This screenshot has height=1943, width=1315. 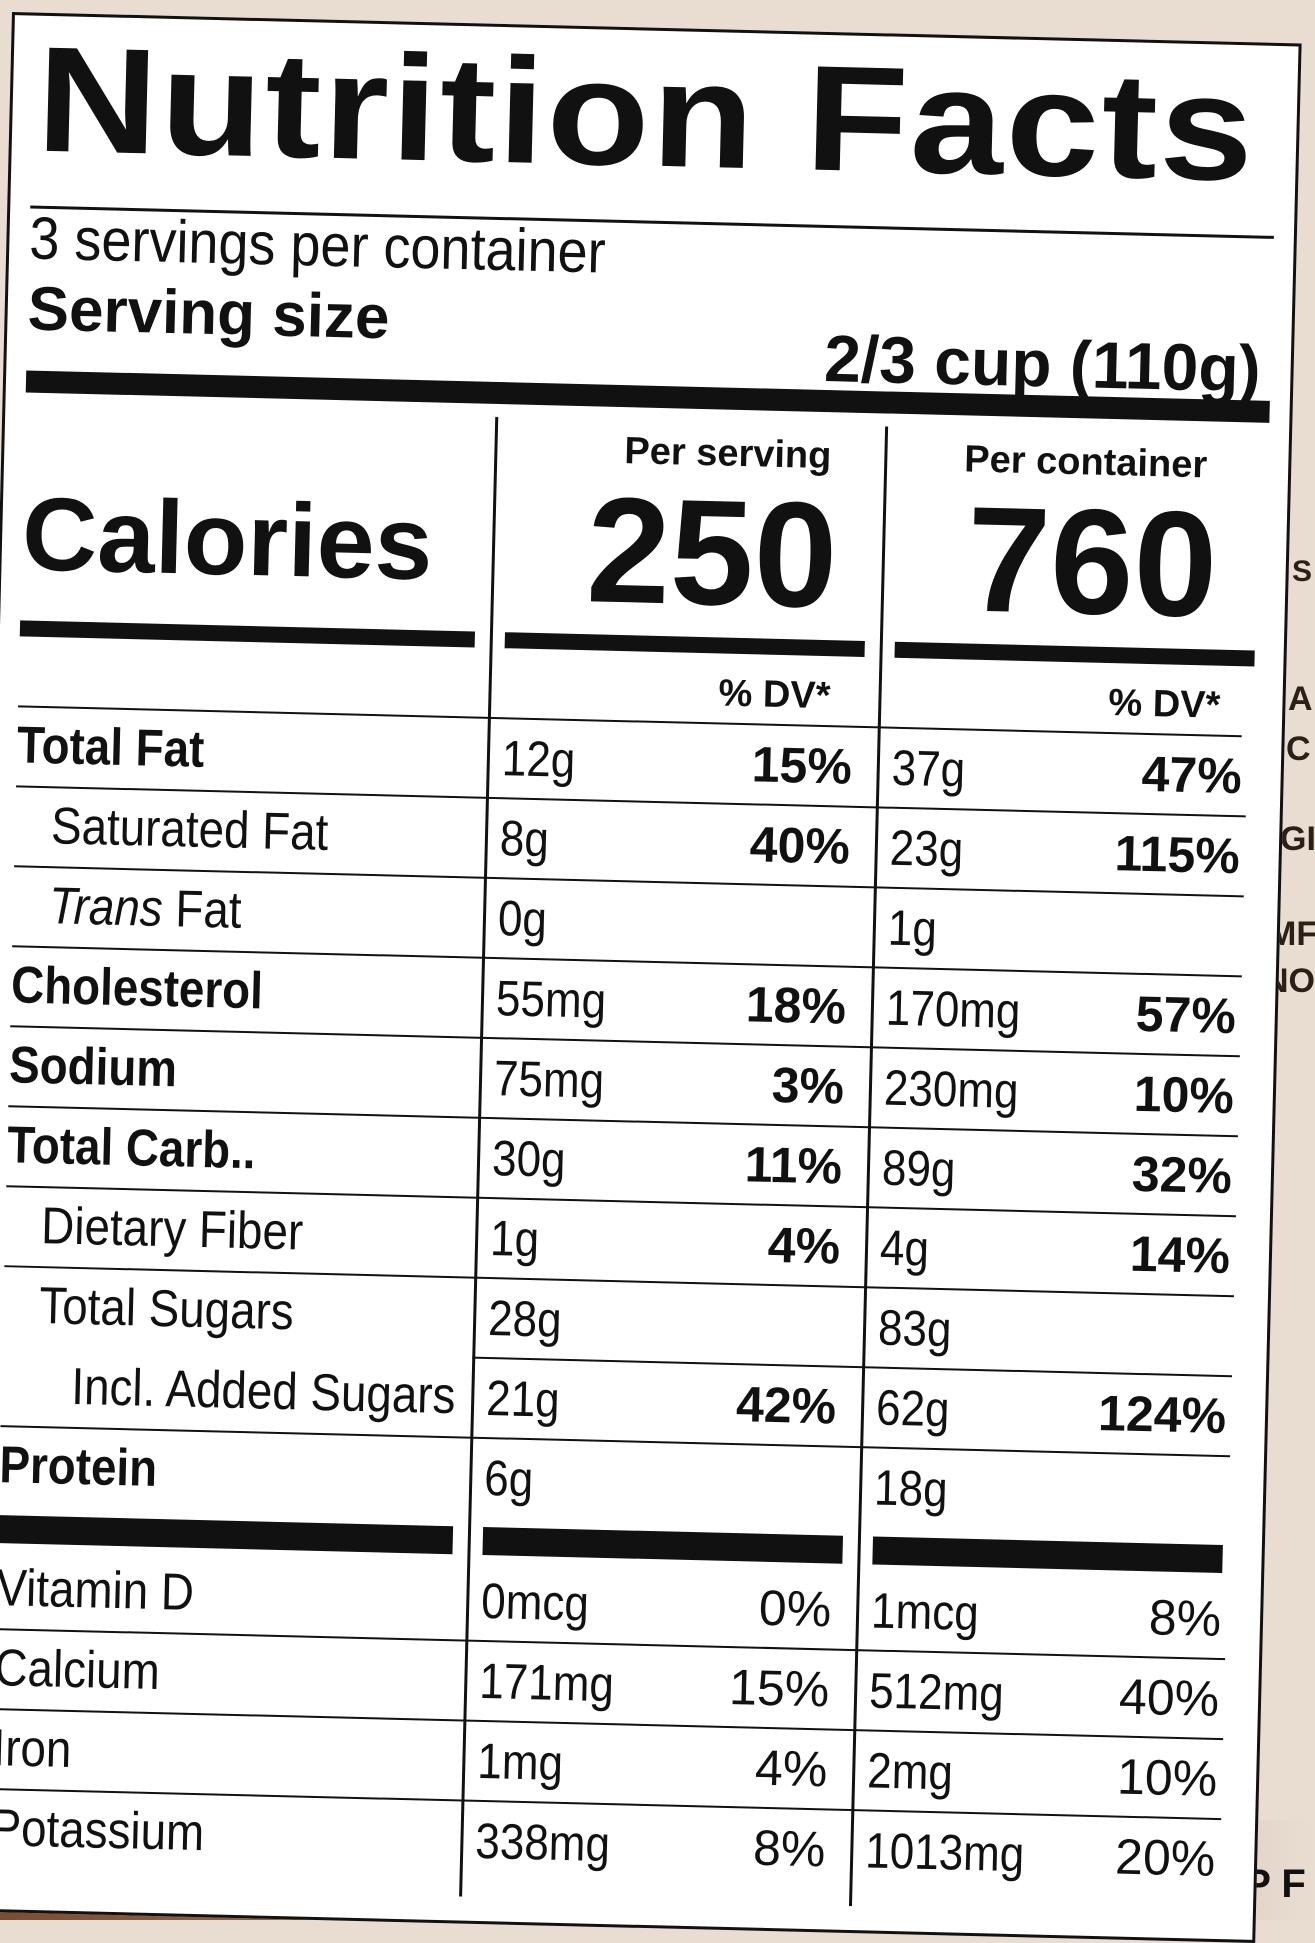 I want to click on container-amount: 1g, so click(x=912, y=928).